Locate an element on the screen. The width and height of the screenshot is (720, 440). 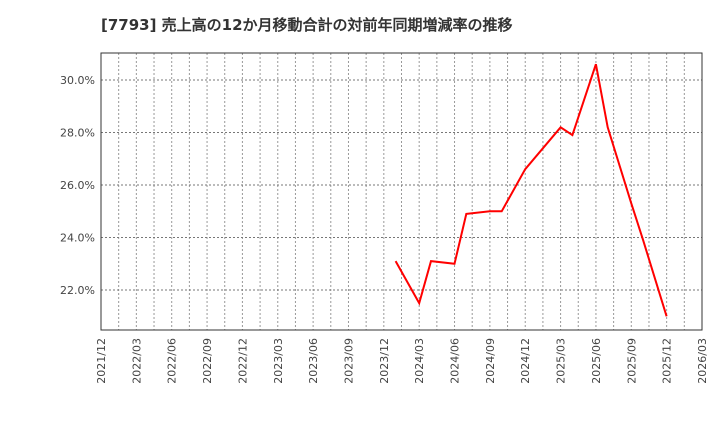
y-tick-label: 22.0% is located at coordinates (77, 290).